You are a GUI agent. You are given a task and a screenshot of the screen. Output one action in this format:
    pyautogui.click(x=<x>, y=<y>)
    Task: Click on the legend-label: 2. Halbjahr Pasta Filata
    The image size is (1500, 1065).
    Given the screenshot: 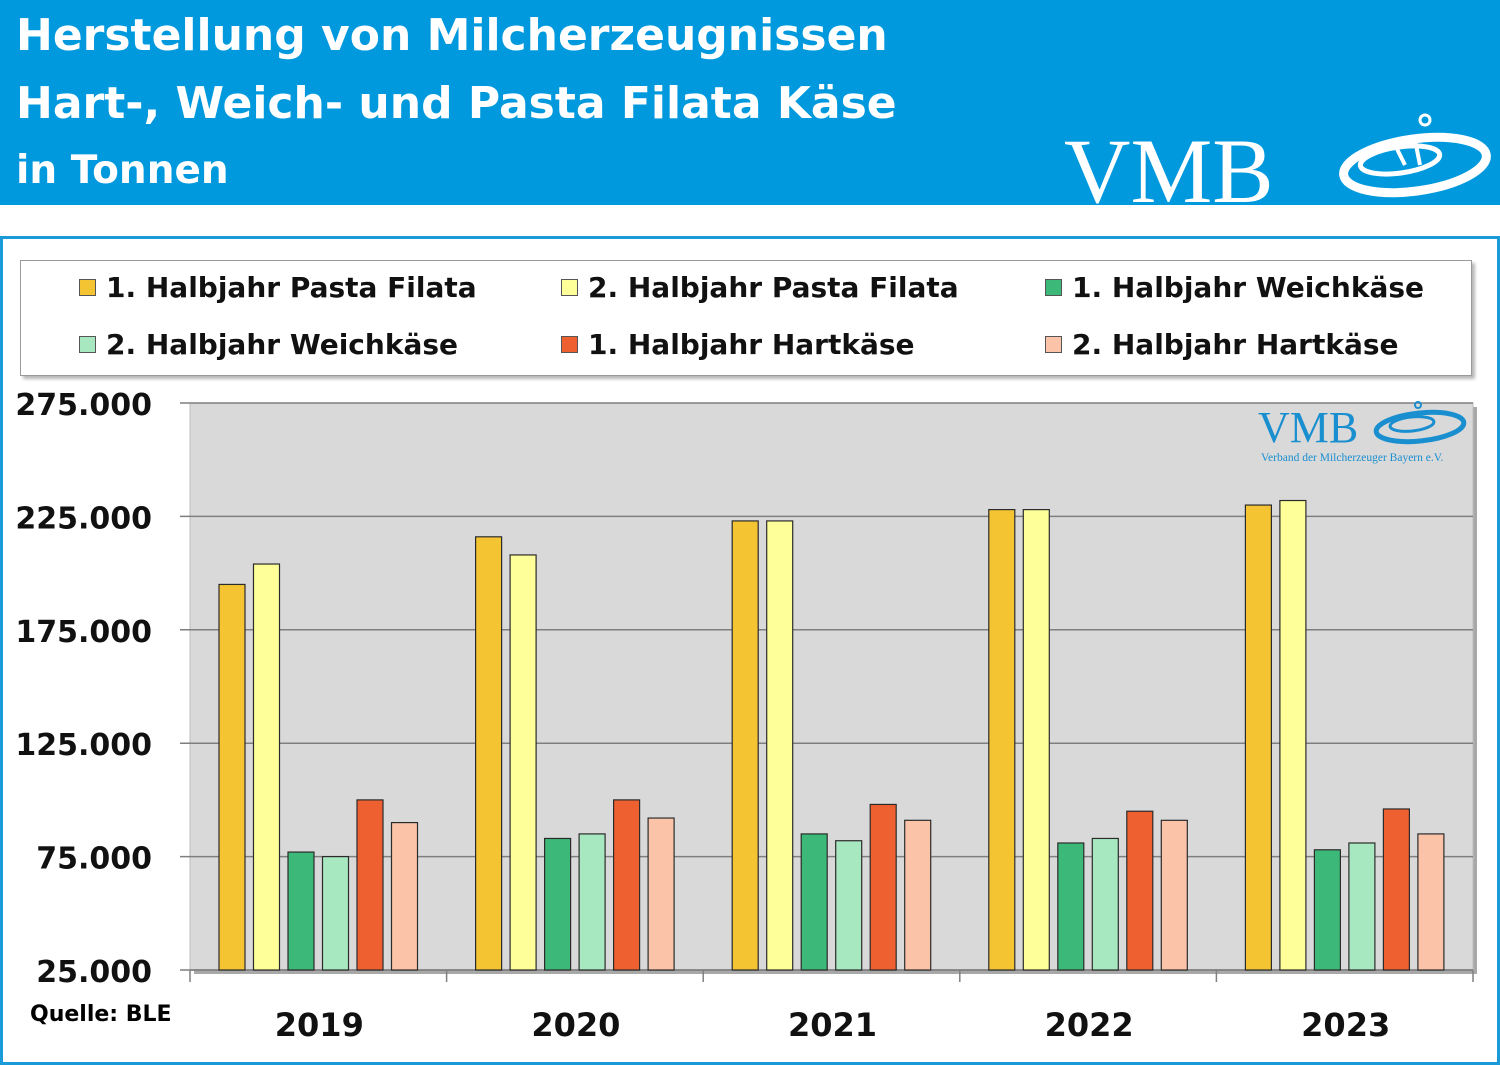 What is the action you would take?
    pyautogui.click(x=773, y=287)
    